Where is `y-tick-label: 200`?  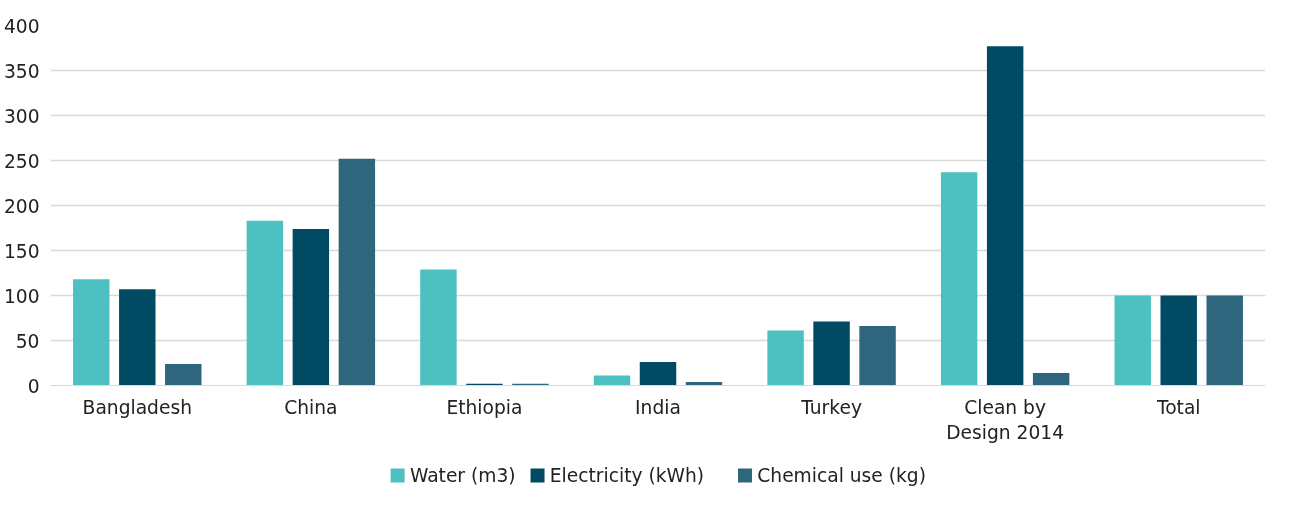
y-tick-label: 200 is located at coordinates (21, 206).